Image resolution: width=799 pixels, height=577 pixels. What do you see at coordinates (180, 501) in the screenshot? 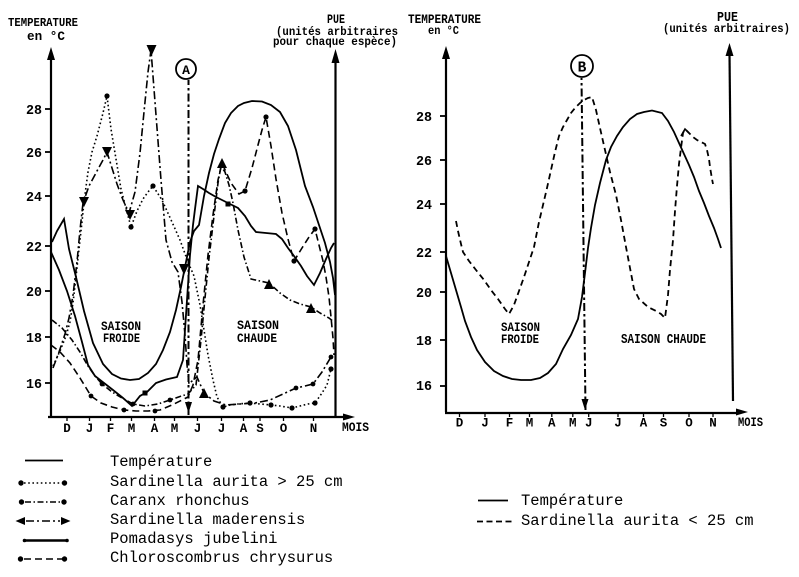
I see `svg-text: Caranx rhonchus` at bounding box center [180, 501].